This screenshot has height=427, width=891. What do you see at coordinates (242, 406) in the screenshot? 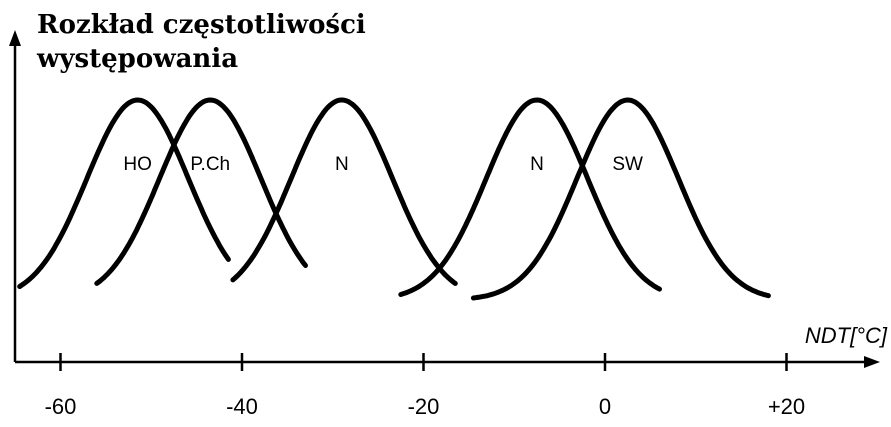
I see `x-tick-label: -40` at bounding box center [242, 406].